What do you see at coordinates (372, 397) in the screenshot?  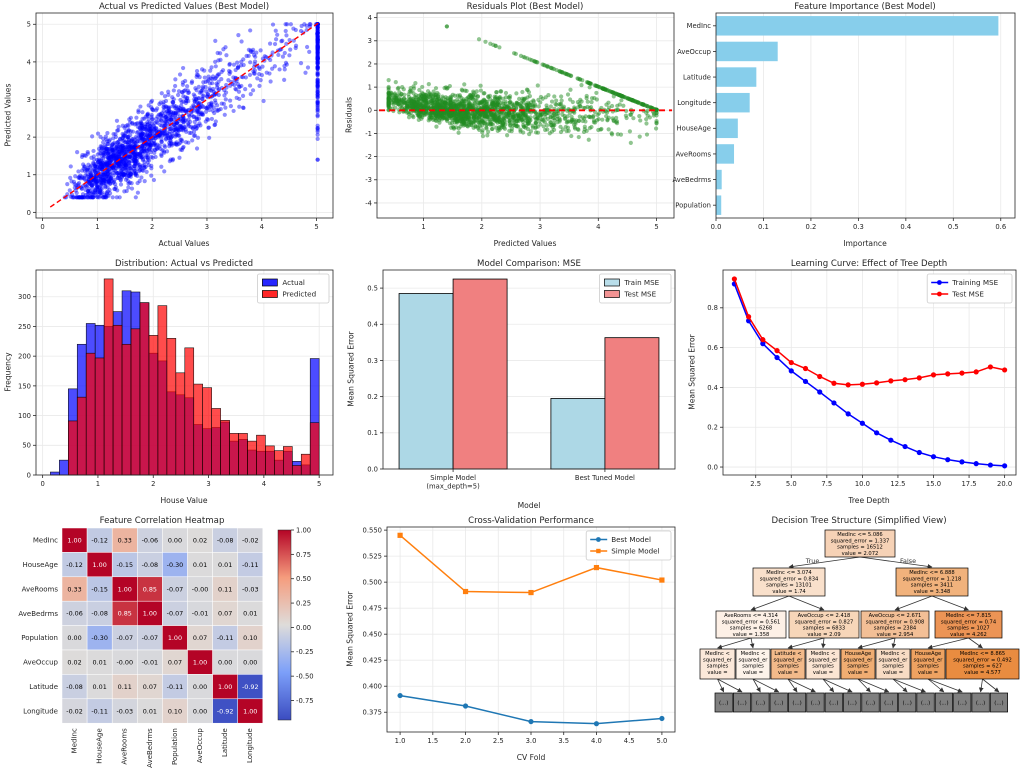 I see `y-tick-label: 0.2` at bounding box center [372, 397].